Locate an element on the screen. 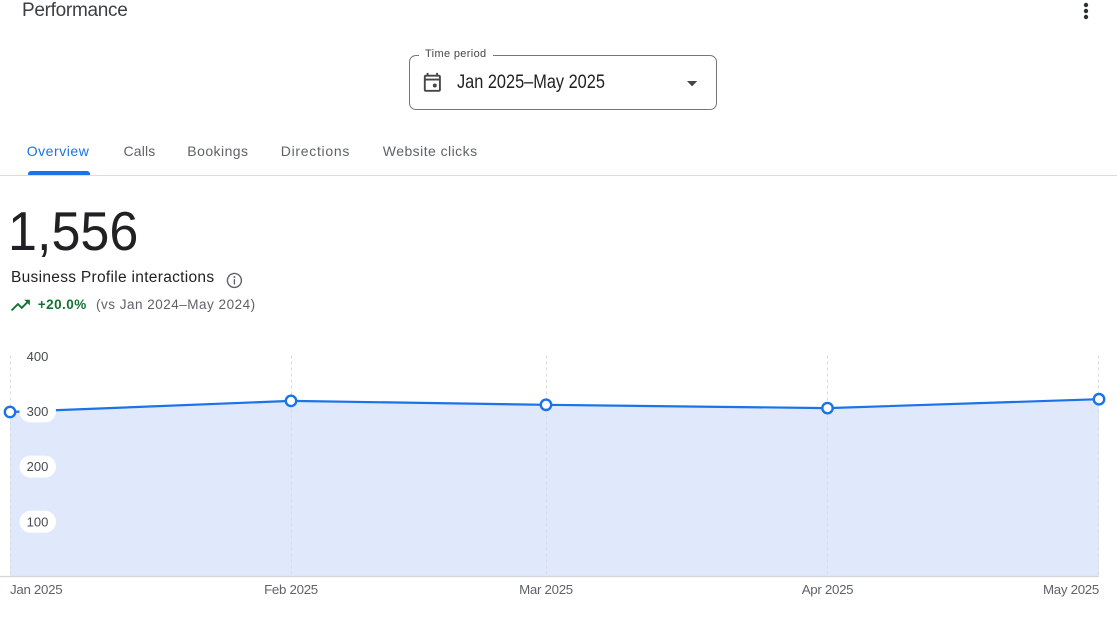 This screenshot has width=1117, height=625. svg-text: May 2025 is located at coordinates (1071, 589).